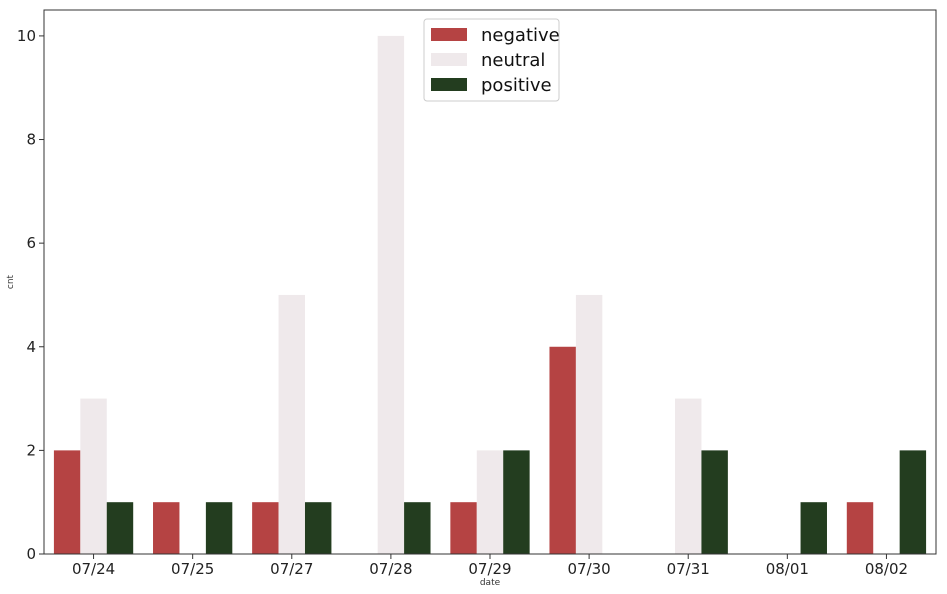 The image size is (947, 594). Describe the element at coordinates (390, 569) in the screenshot. I see `x-tick-label: 07/28` at that location.